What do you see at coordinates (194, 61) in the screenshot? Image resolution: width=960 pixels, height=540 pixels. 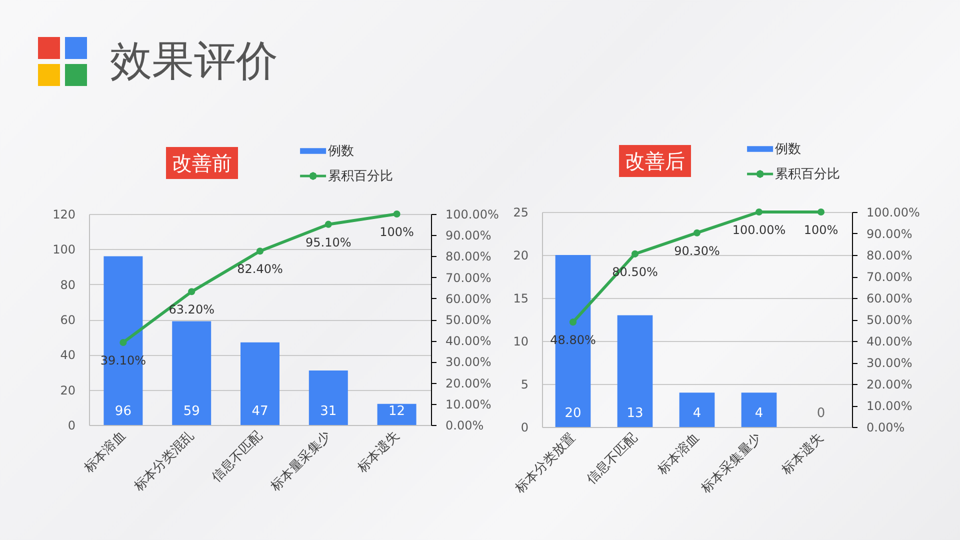 I see `text: 效果评价` at bounding box center [194, 61].